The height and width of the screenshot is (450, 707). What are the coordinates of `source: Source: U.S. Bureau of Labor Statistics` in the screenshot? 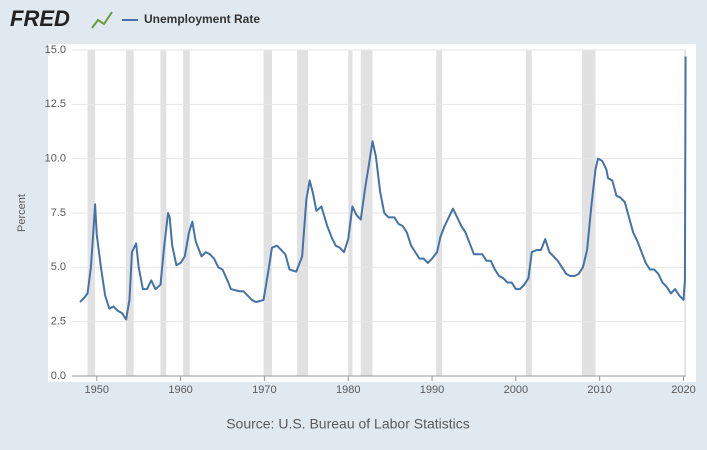 It's located at (348, 424).